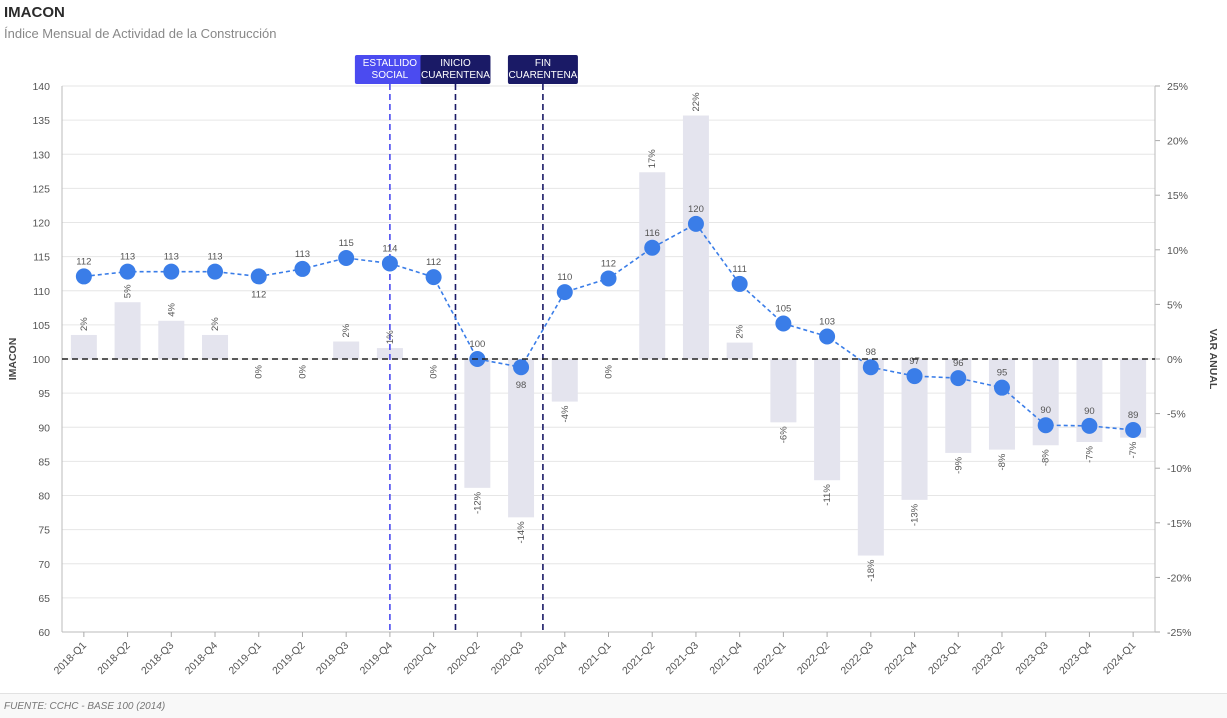 The image size is (1227, 718). Describe the element at coordinates (1176, 415) in the screenshot. I see `y-right-tick-label: -5%` at that location.